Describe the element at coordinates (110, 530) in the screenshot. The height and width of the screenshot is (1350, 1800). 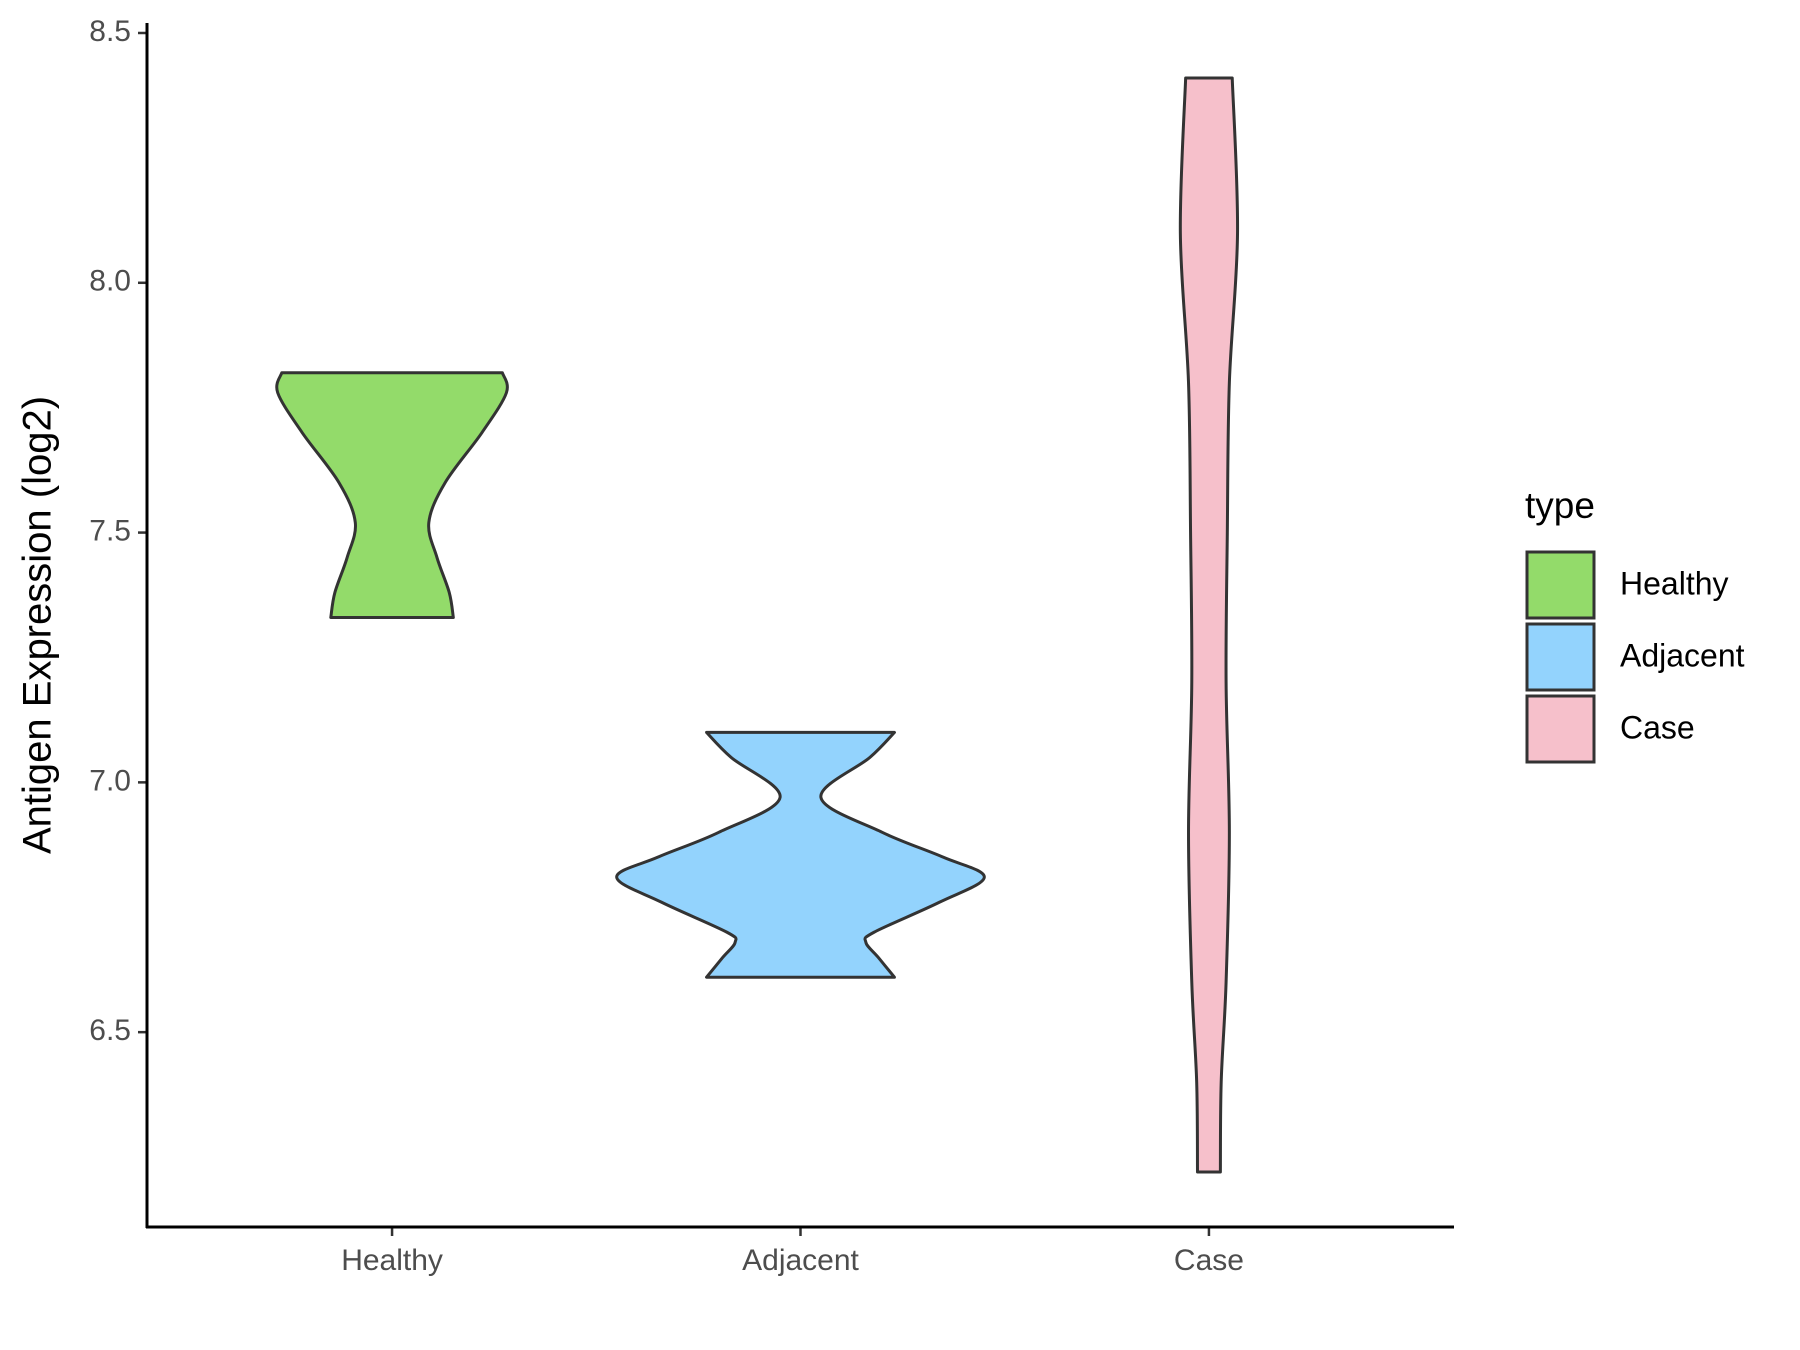
I see `y-tick-label: 7.5` at that location.